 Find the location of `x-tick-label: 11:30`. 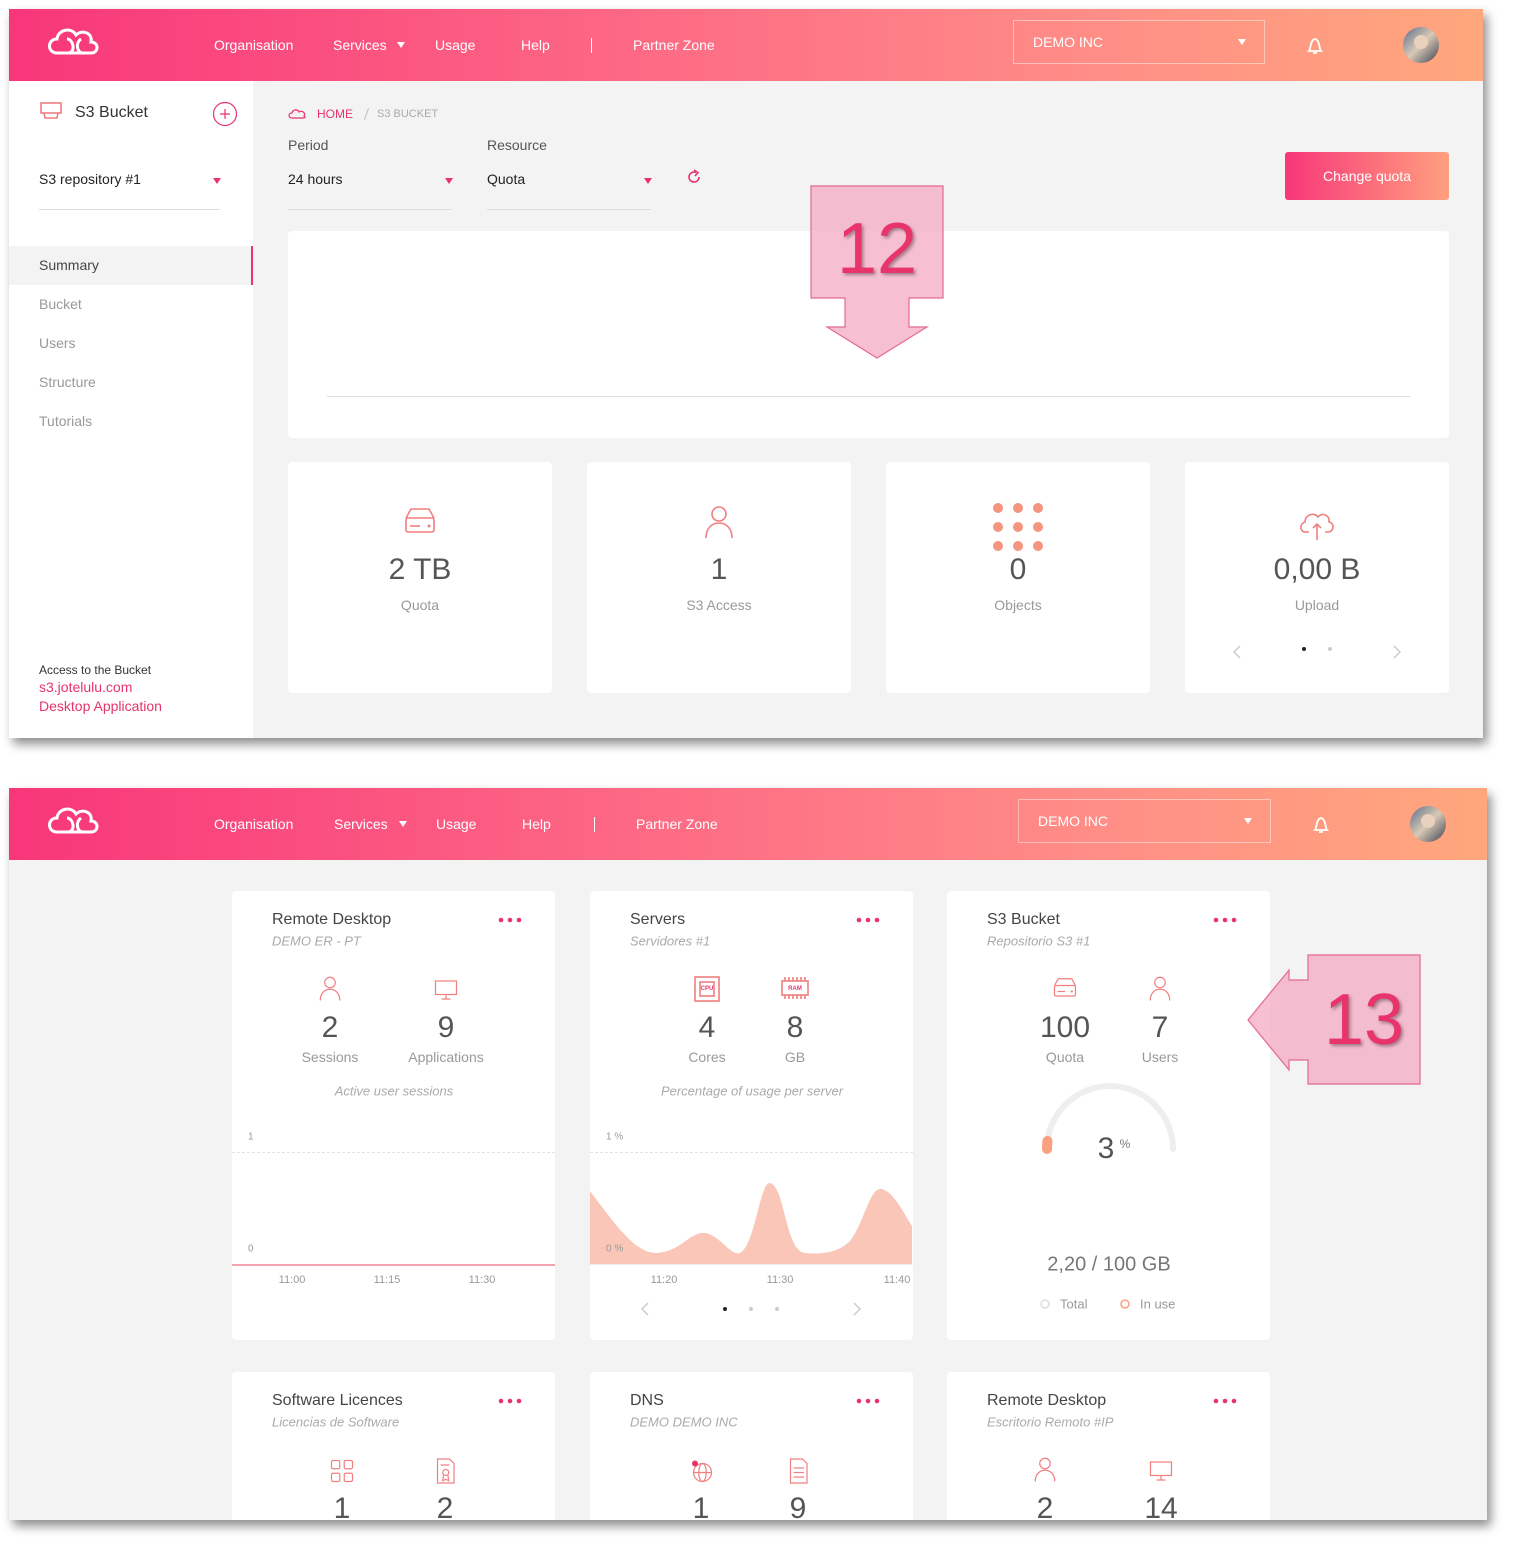

x-tick-label: 11:30 is located at coordinates (780, 1280).